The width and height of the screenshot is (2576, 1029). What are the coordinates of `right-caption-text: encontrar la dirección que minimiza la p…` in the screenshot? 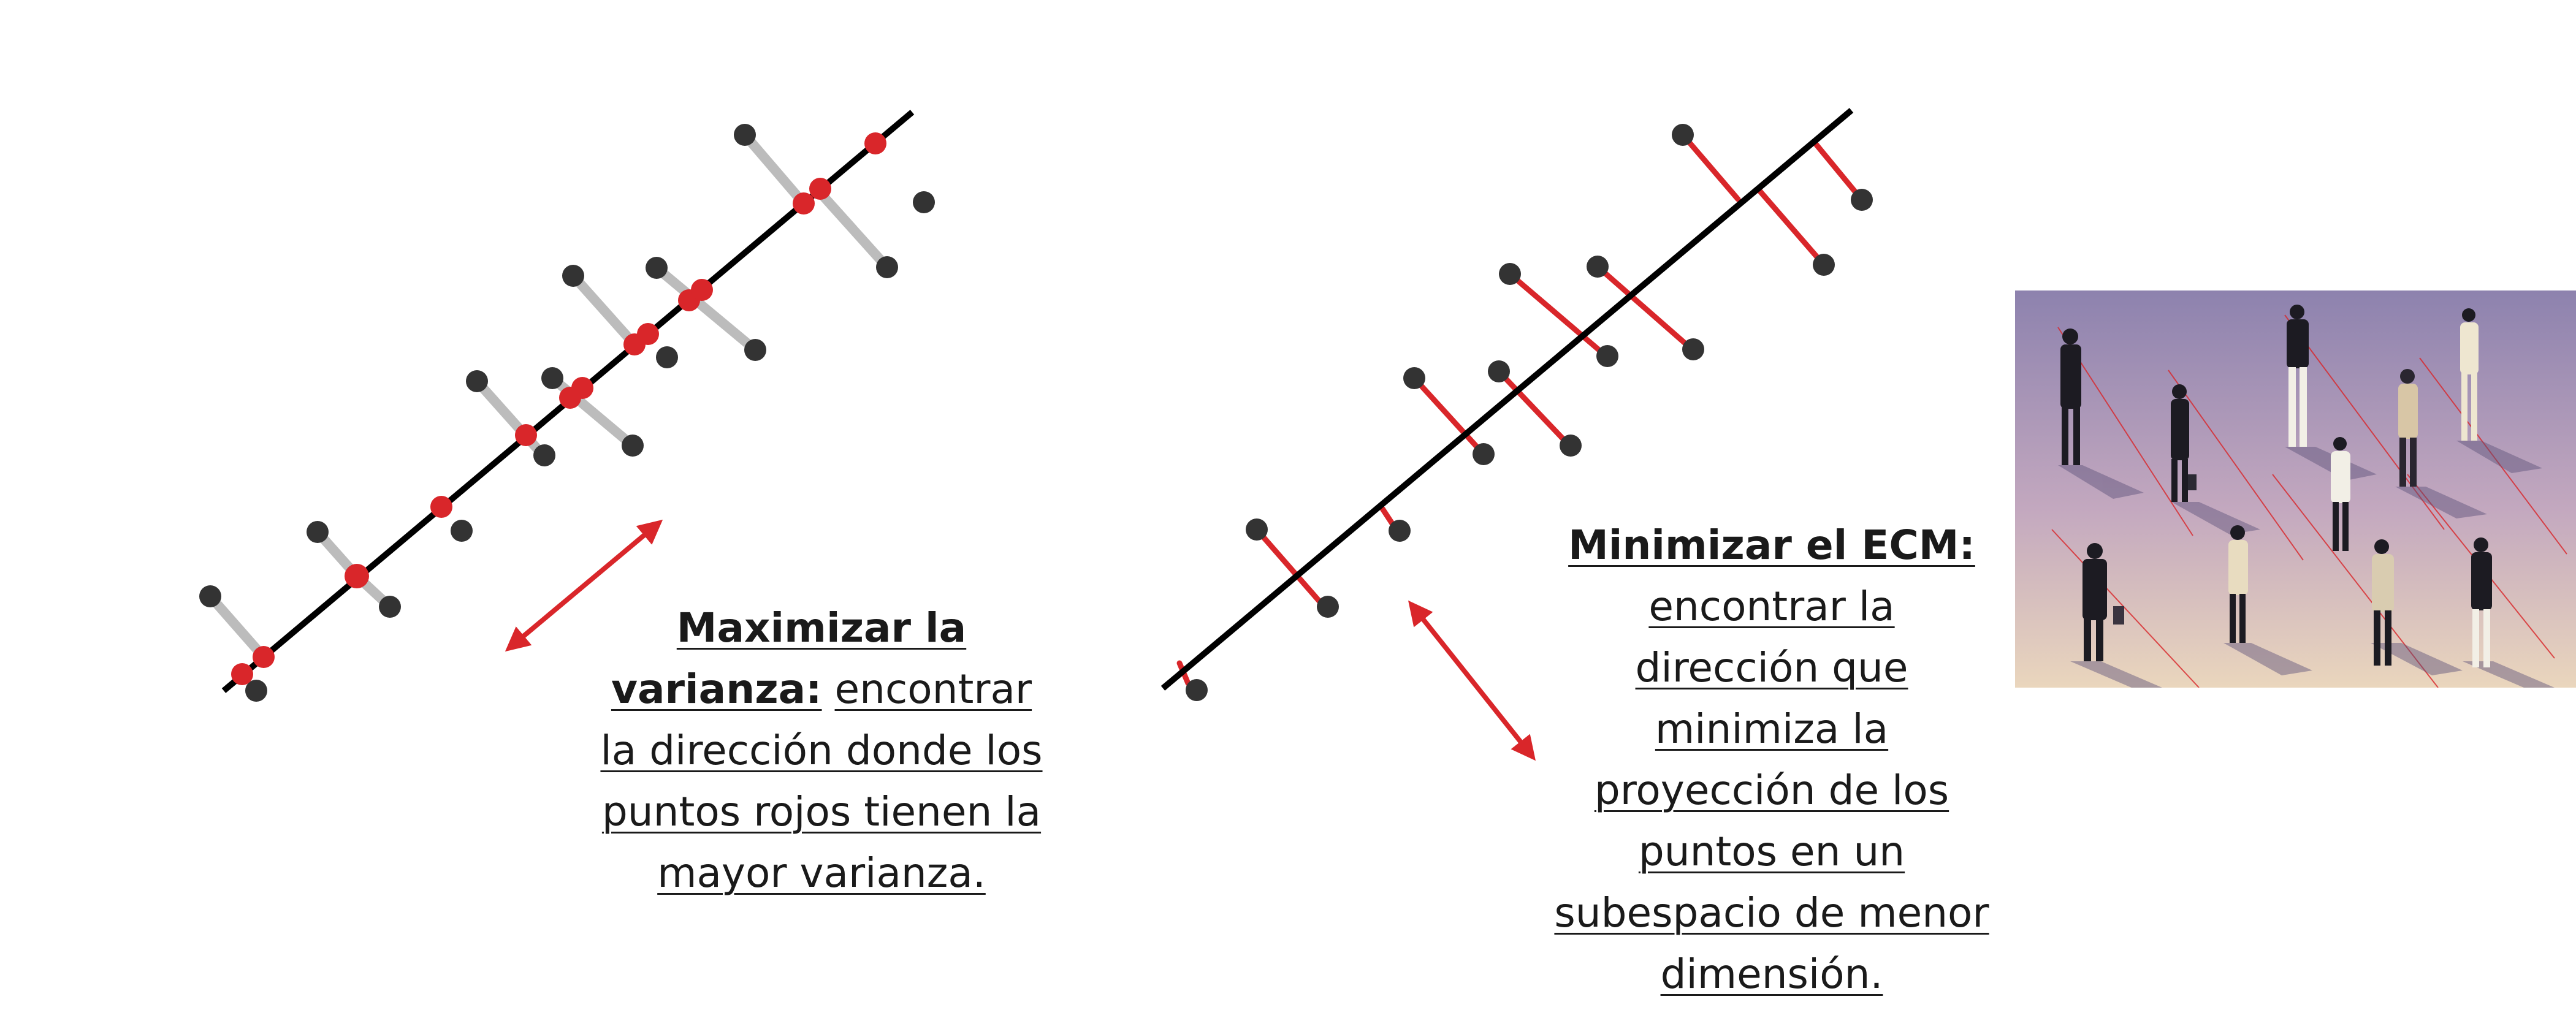 It's located at (1771, 790).